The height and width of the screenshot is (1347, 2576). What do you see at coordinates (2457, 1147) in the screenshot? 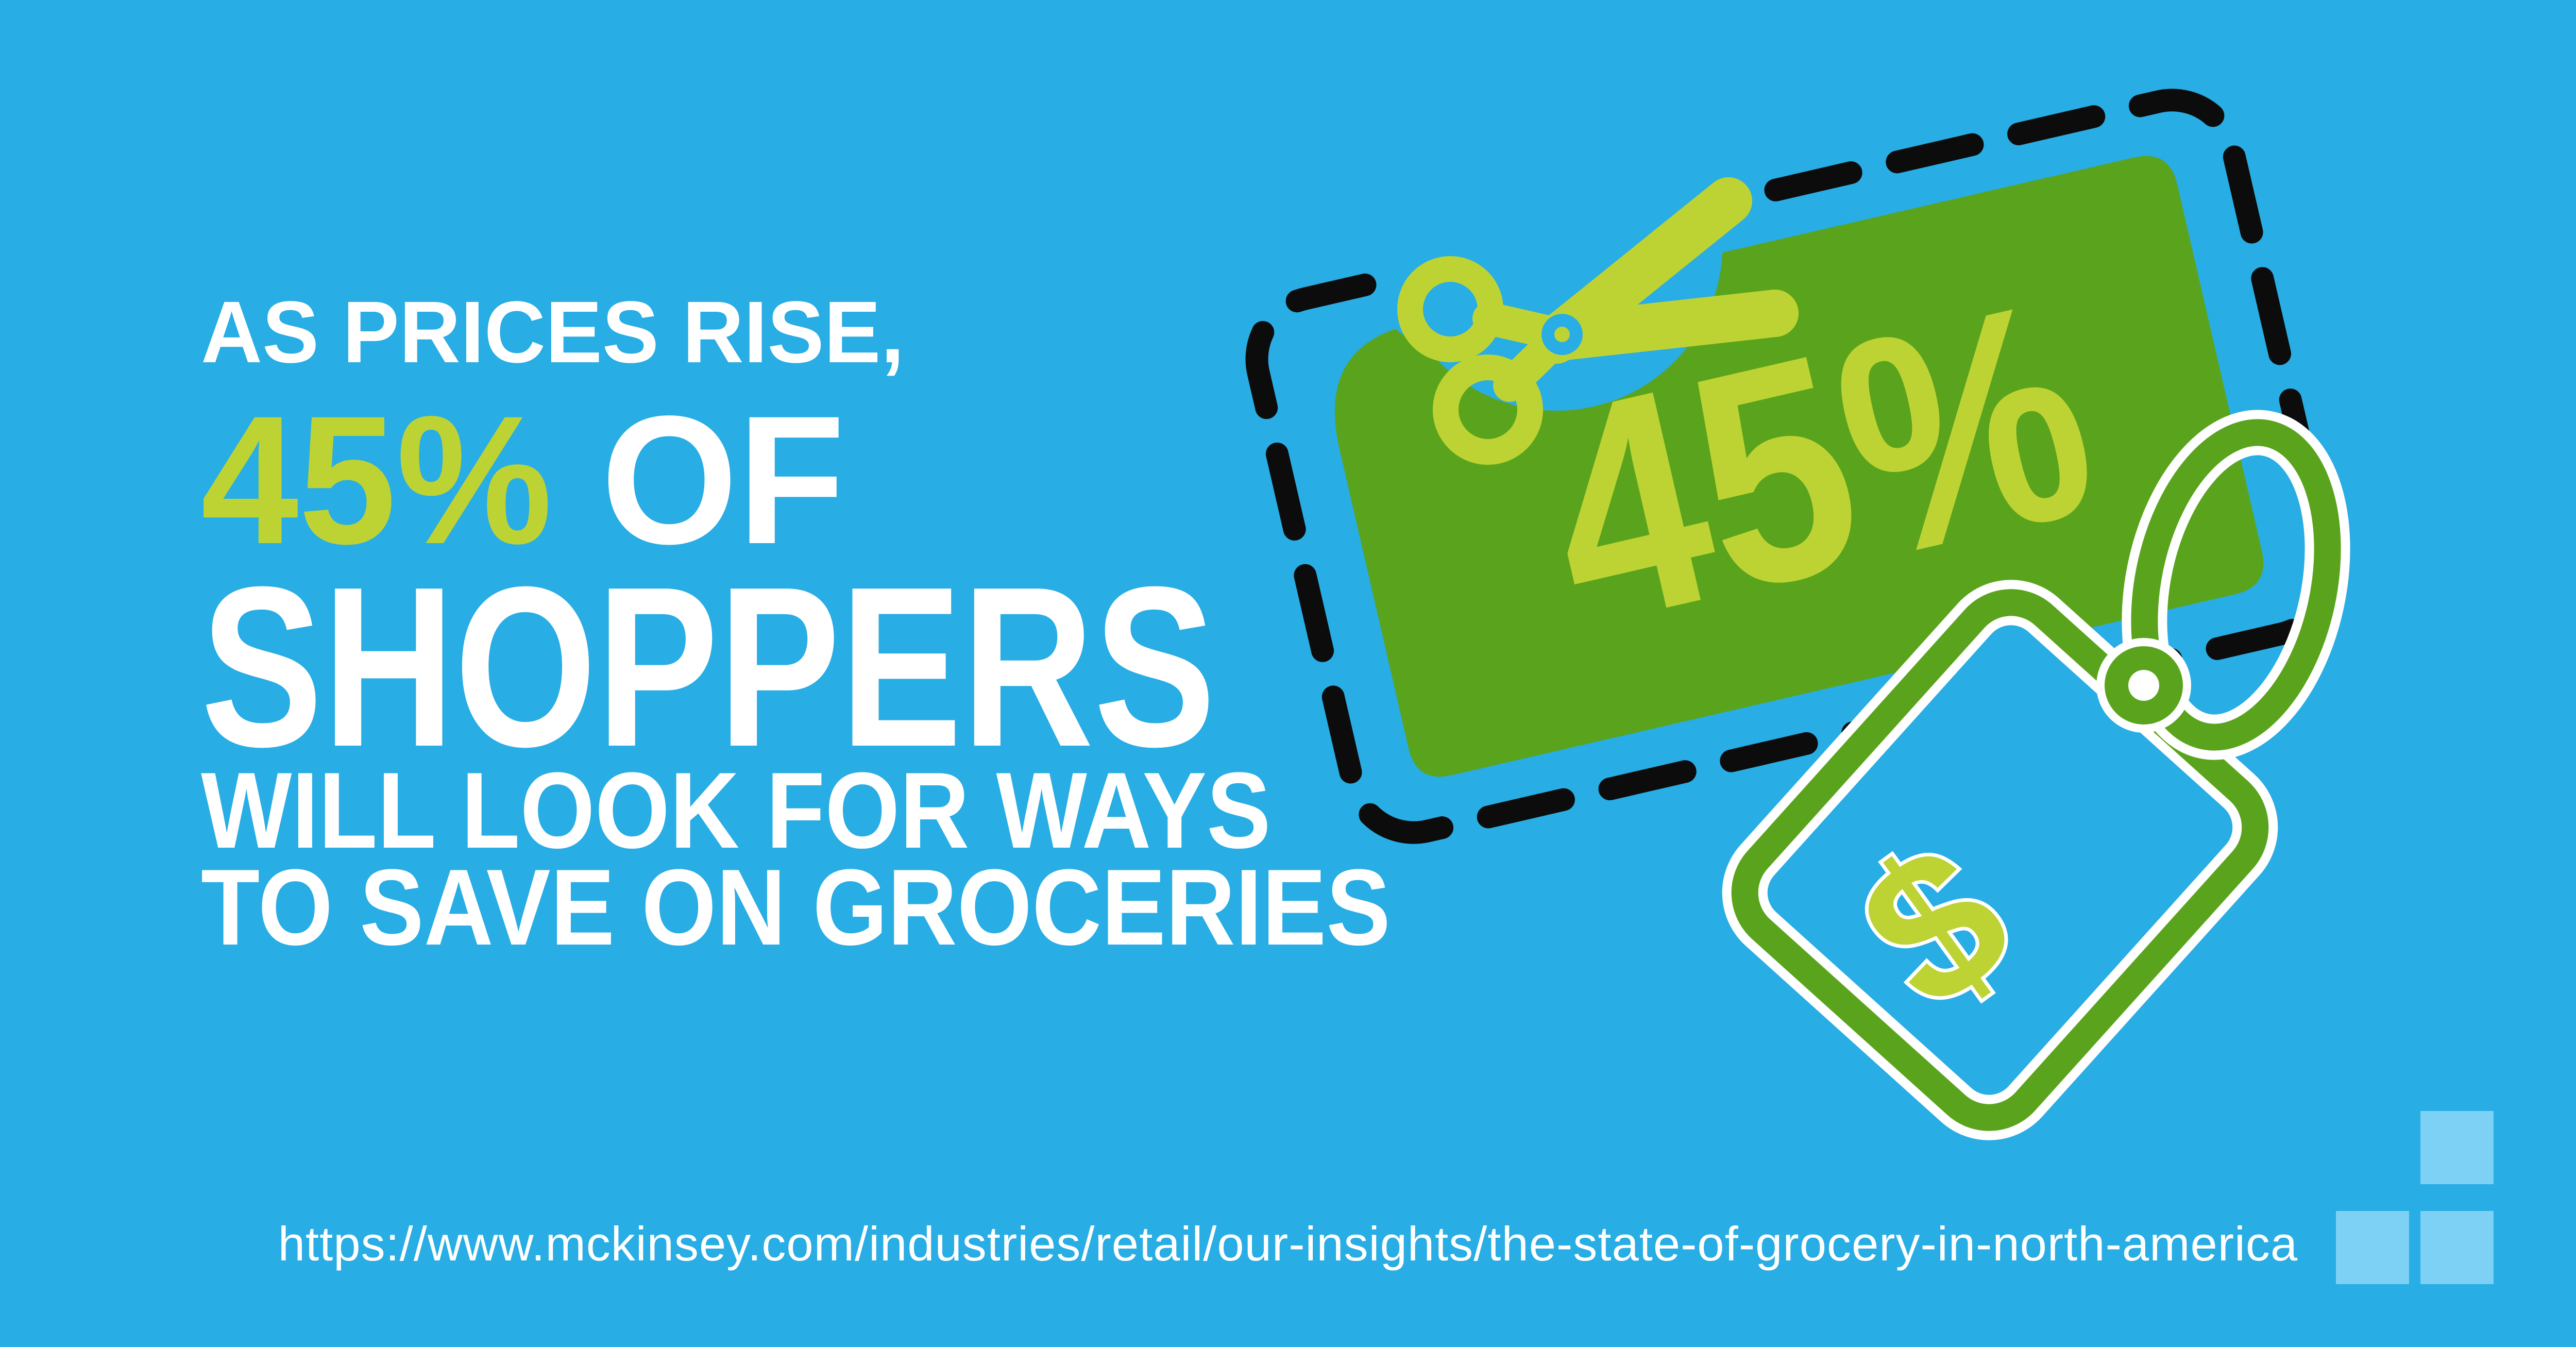
I see `logo-square-top-right` at bounding box center [2457, 1147].